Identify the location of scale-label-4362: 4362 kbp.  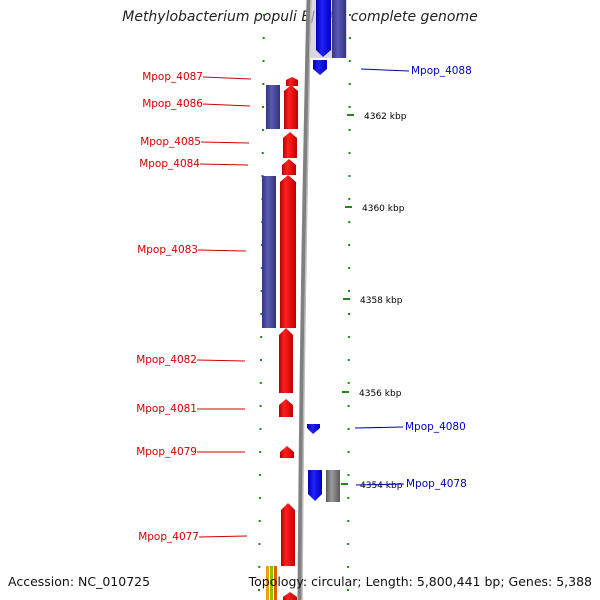
(385, 117).